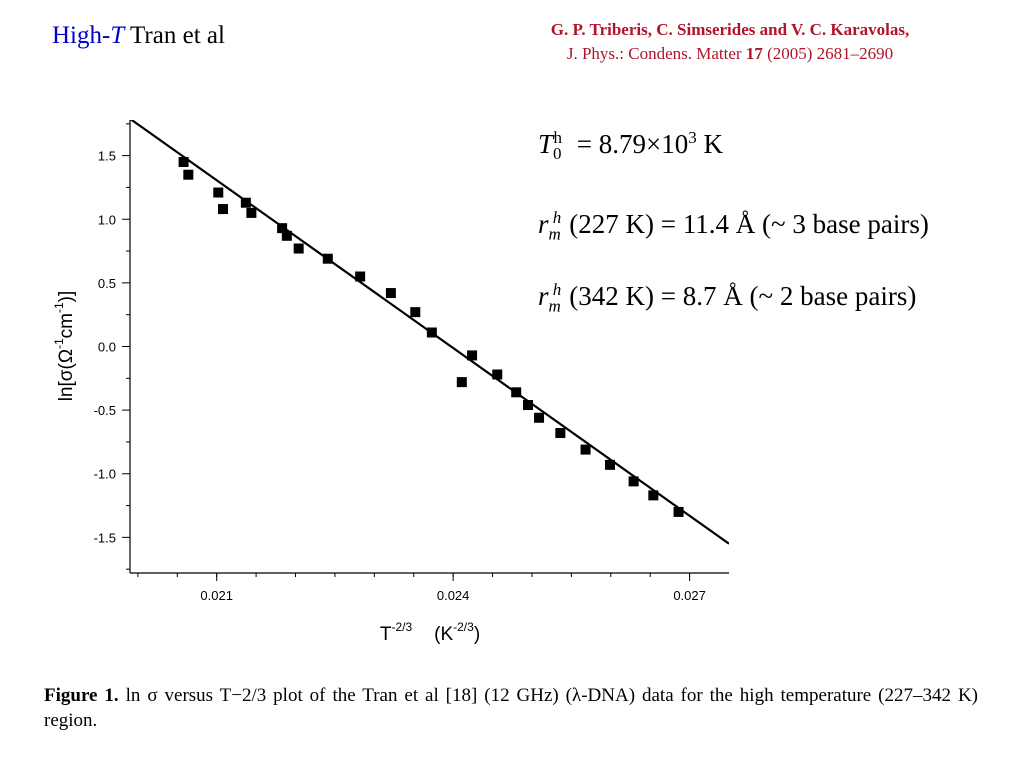 This screenshot has width=1024, height=768. What do you see at coordinates (105, 537) in the screenshot?
I see `y-tick-label: -1.5` at bounding box center [105, 537].